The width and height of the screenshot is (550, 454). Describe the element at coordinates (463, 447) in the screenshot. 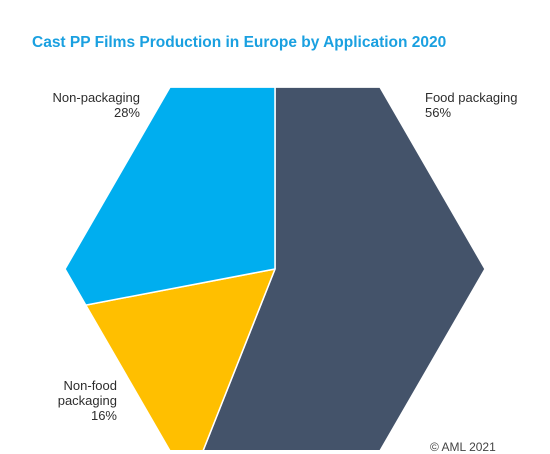

I see `copyright-footer: © AML 2021` at that location.